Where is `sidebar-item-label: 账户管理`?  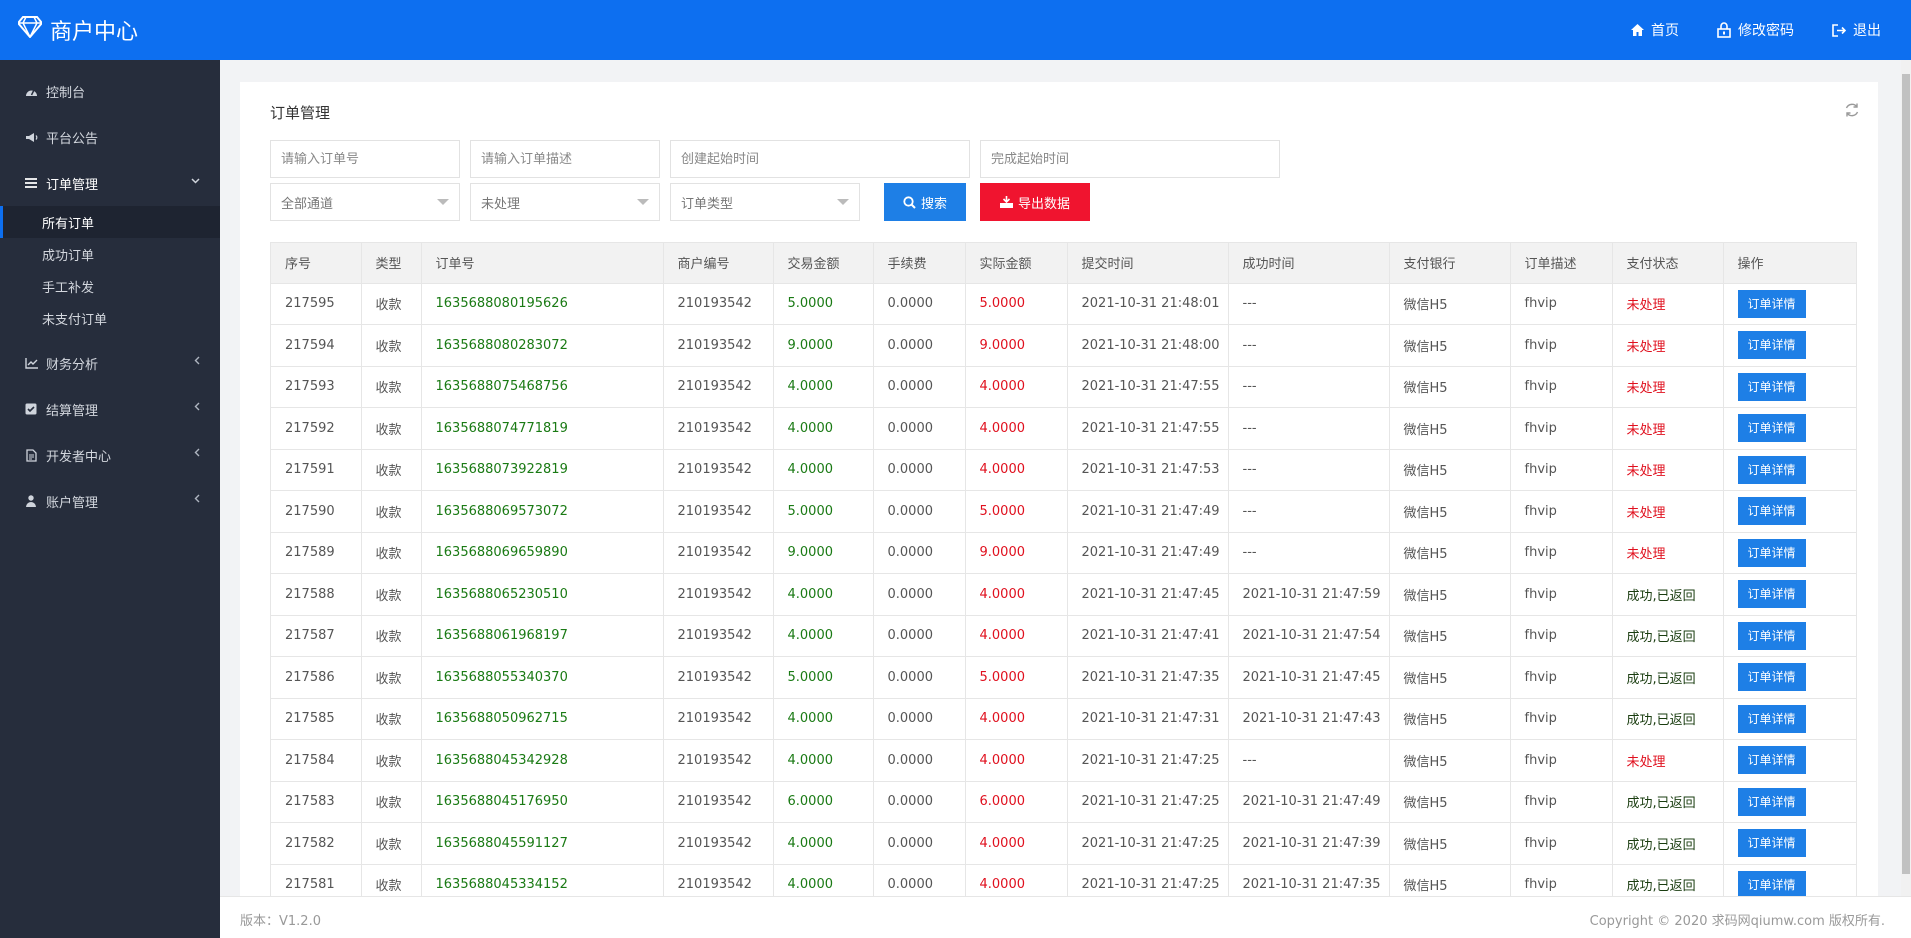
sidebar-item-label: 账户管理 is located at coordinates (72, 503).